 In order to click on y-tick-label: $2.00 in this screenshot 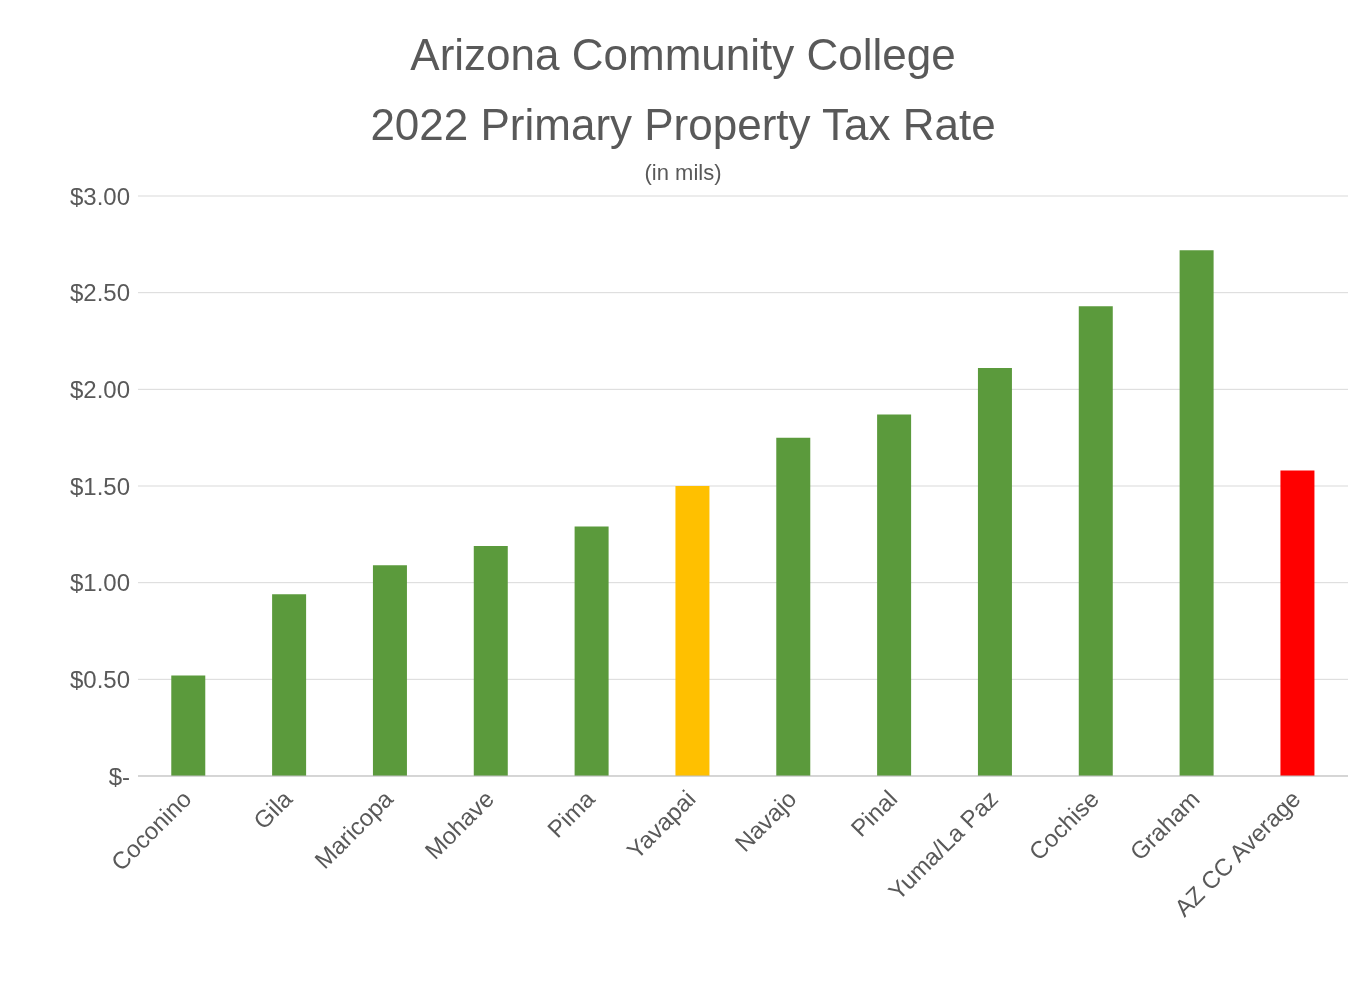, I will do `click(99, 389)`.